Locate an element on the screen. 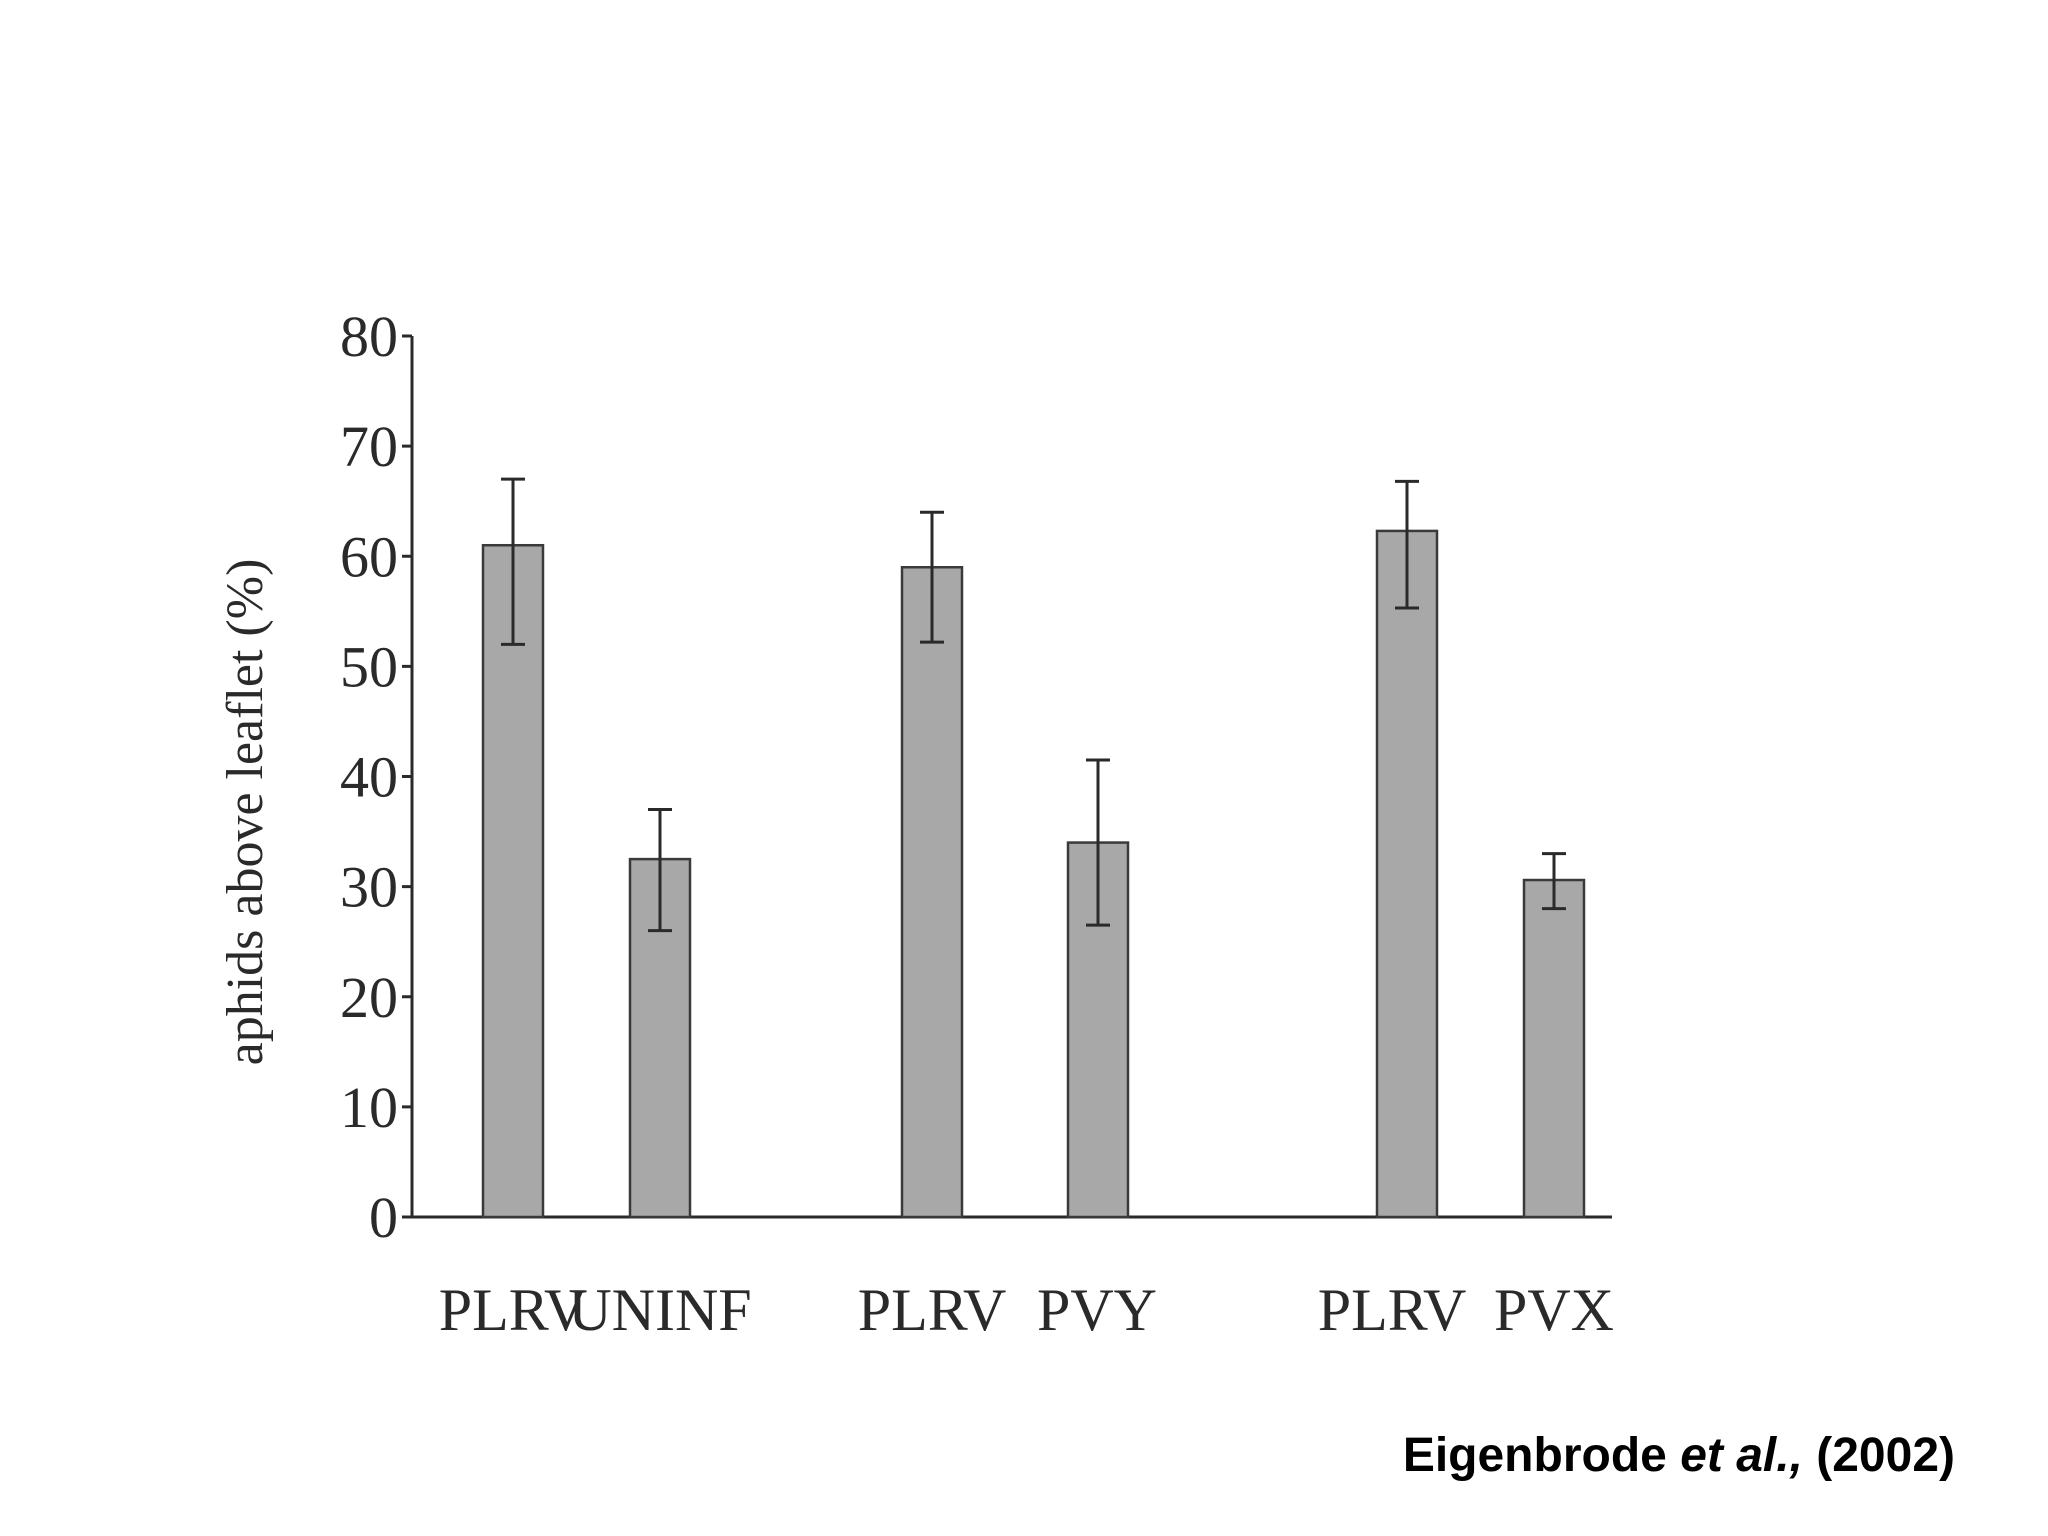 The width and height of the screenshot is (2048, 1536). y-tick-label: 60 is located at coordinates (369, 556).